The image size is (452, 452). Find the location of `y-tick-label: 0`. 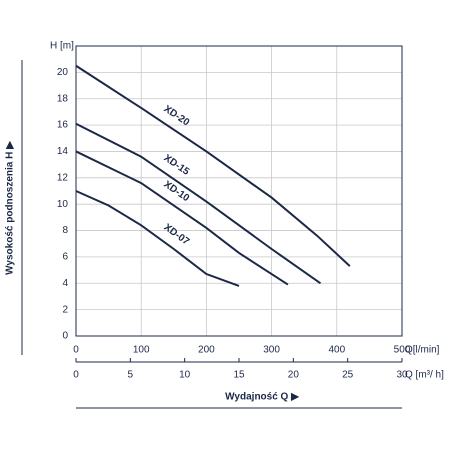

y-tick-label: 0 is located at coordinates (65, 336).